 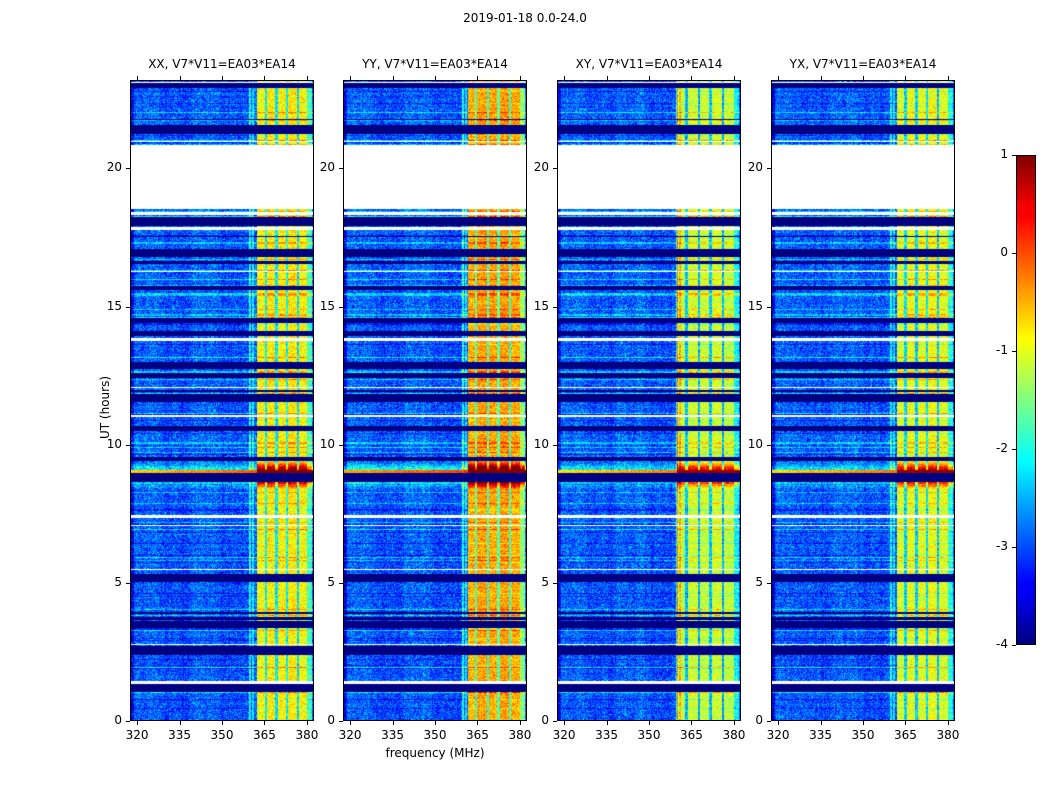 I want to click on spectrogram-image-xx, so click(x=222, y=400).